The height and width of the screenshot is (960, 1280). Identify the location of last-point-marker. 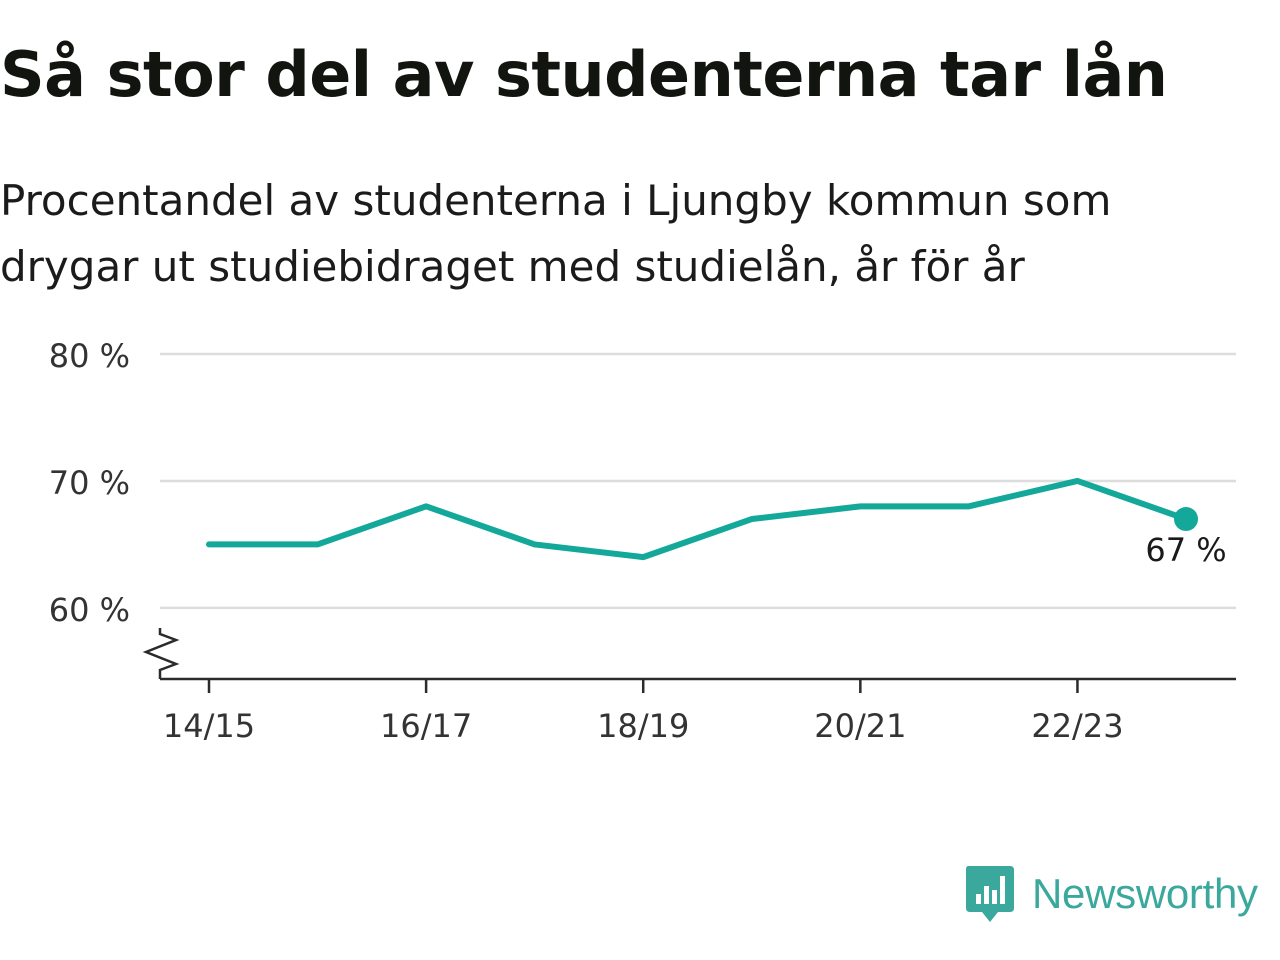
(1186, 519).